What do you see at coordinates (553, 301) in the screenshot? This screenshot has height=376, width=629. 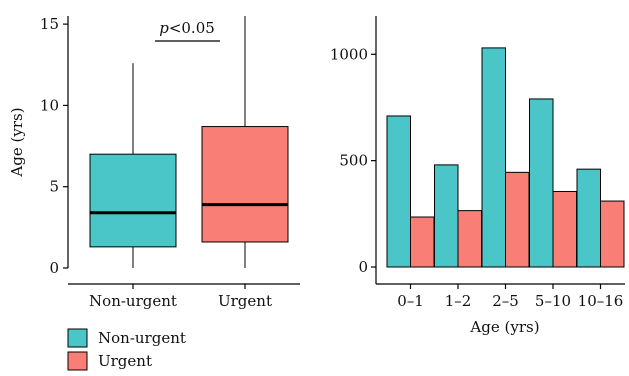 I see `x-tick-label: 5–10` at bounding box center [553, 301].